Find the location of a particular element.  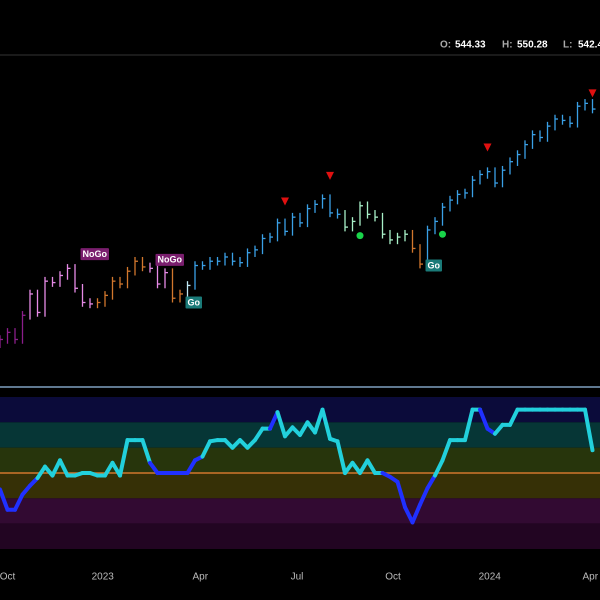

header-label: O: is located at coordinates (445, 45).